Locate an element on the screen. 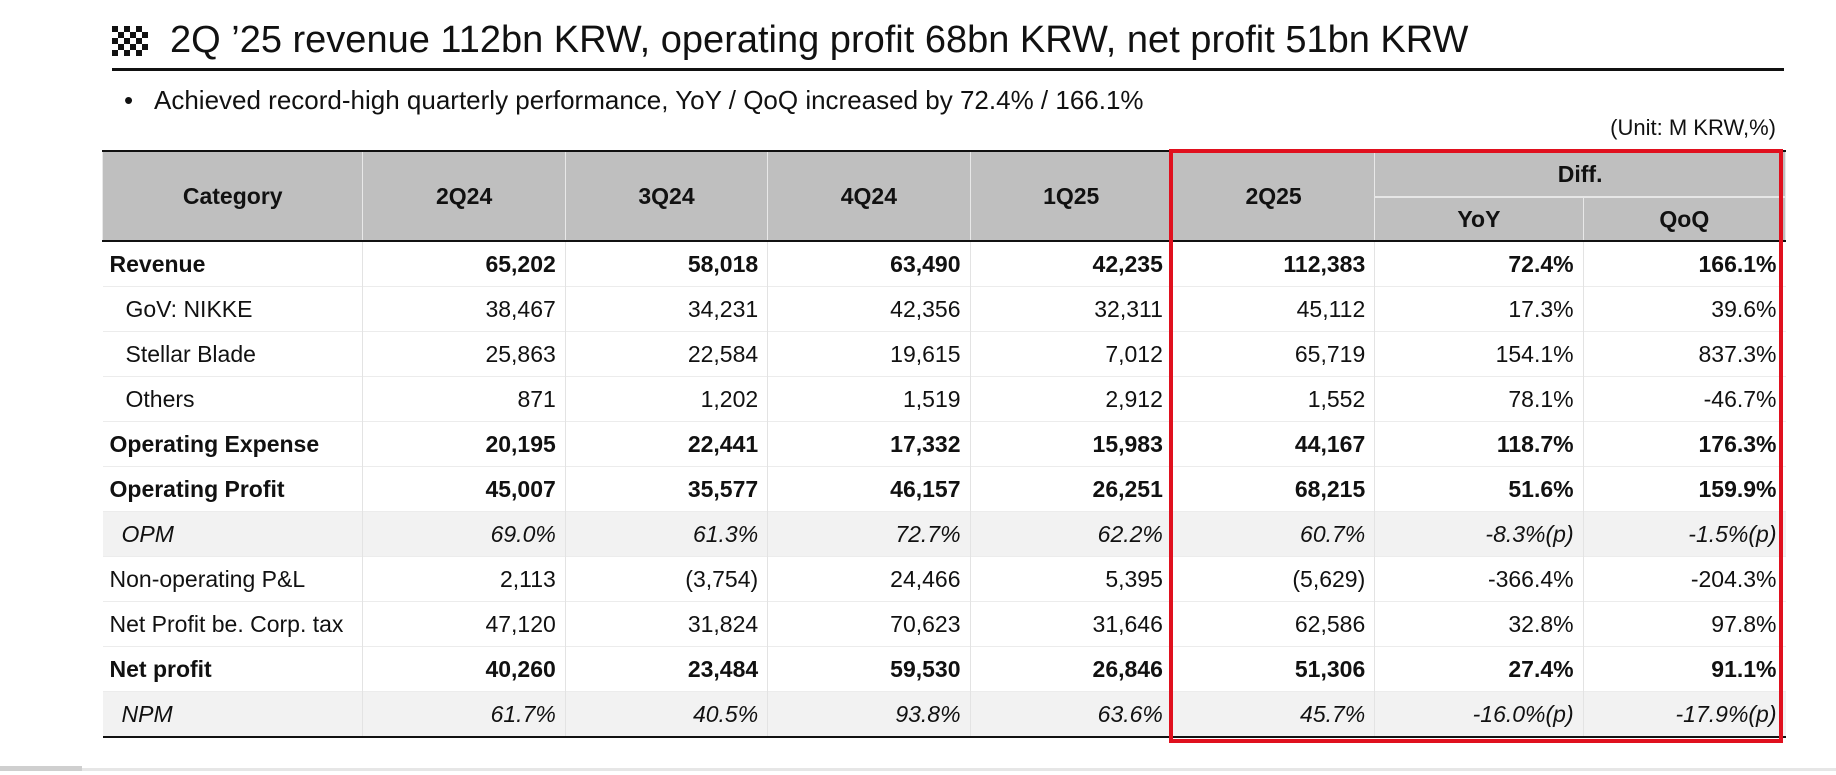  checkered-flag-icon is located at coordinates (130, 41).